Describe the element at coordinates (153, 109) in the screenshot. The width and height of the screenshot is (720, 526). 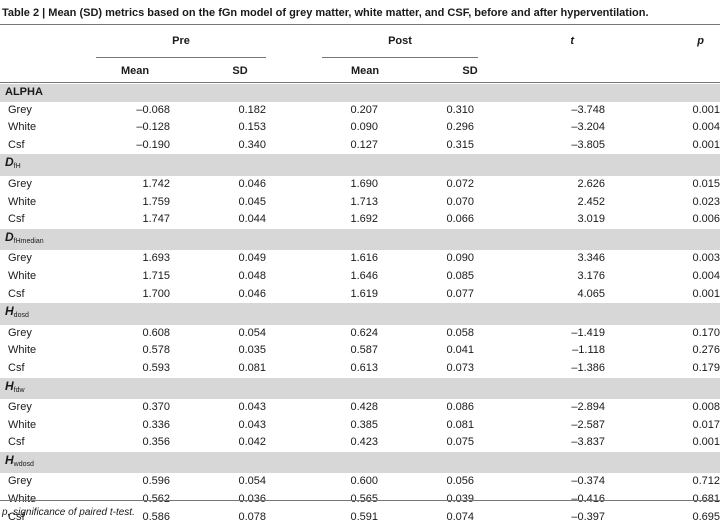
I see `cell-pre-mean: –0.068` at that location.